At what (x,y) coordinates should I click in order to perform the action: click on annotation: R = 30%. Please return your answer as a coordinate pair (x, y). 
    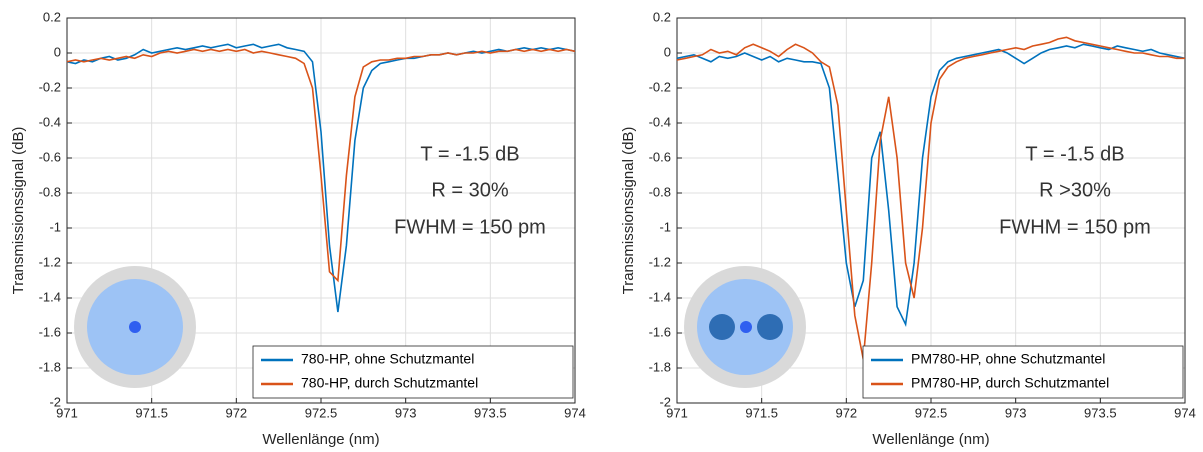
    Looking at the image, I should click on (469, 190).